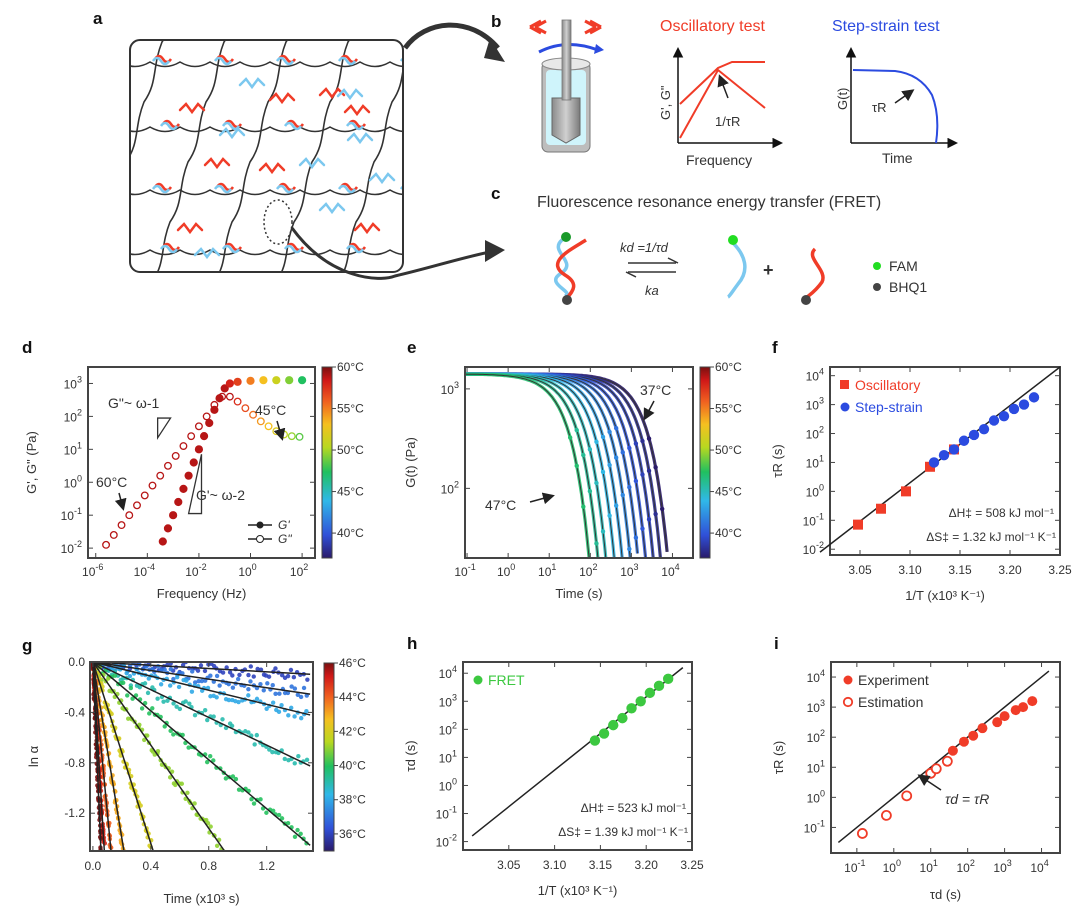 The width and height of the screenshot is (1080, 919). I want to click on legend-fret-marker, so click(478, 680).